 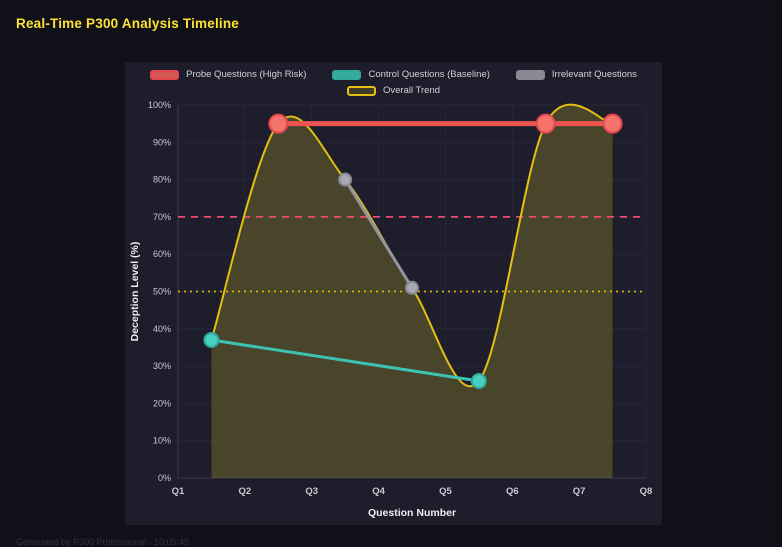 I want to click on legend-row: Overall Trend, so click(x=393, y=90).